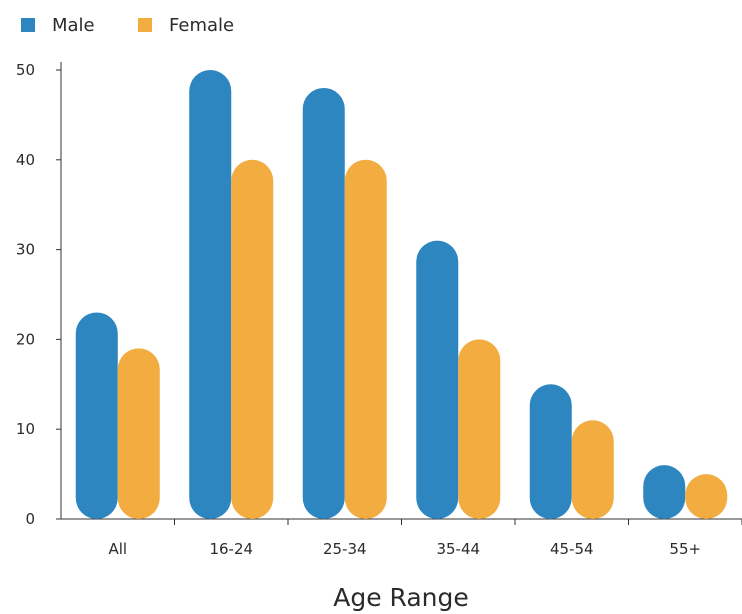 This screenshot has height=614, width=742. Describe the element at coordinates (458, 549) in the screenshot. I see `x-tick-label: 35-44` at that location.